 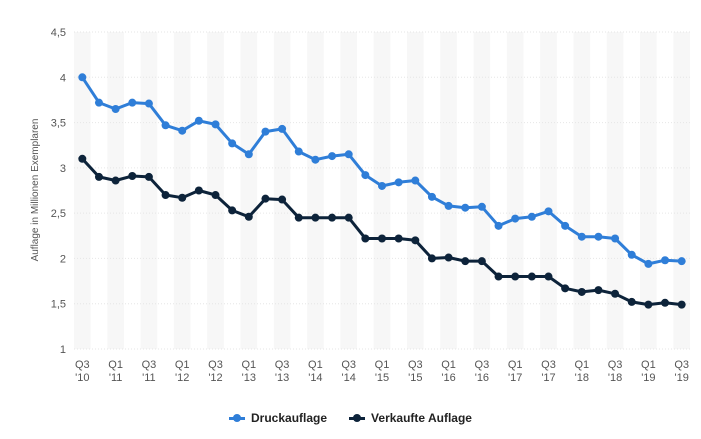 What do you see at coordinates (681, 371) in the screenshot?
I see `x-tick-label: Q3'19` at bounding box center [681, 371].